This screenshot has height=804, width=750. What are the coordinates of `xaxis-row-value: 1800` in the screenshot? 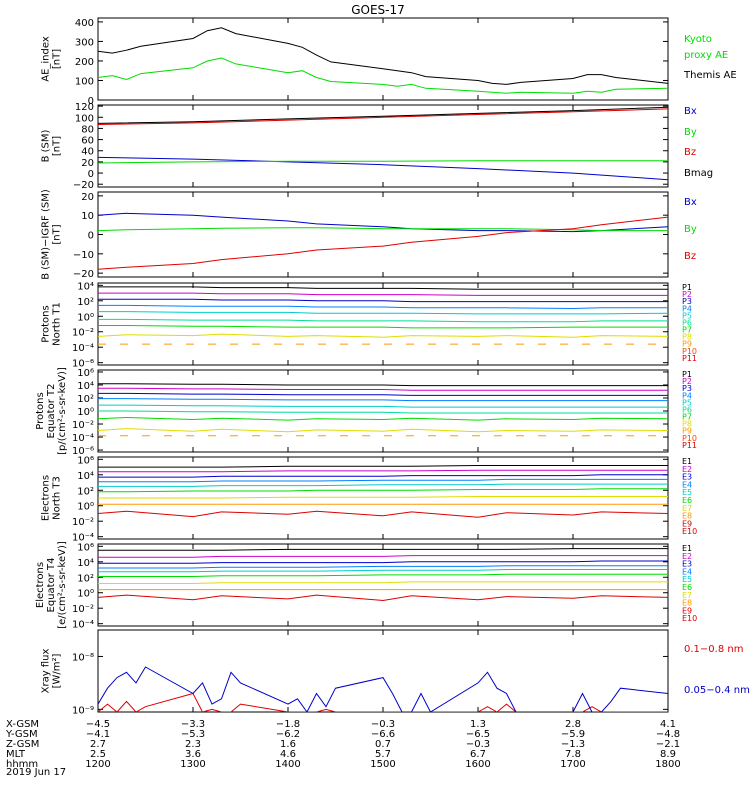 It's located at (667, 764).